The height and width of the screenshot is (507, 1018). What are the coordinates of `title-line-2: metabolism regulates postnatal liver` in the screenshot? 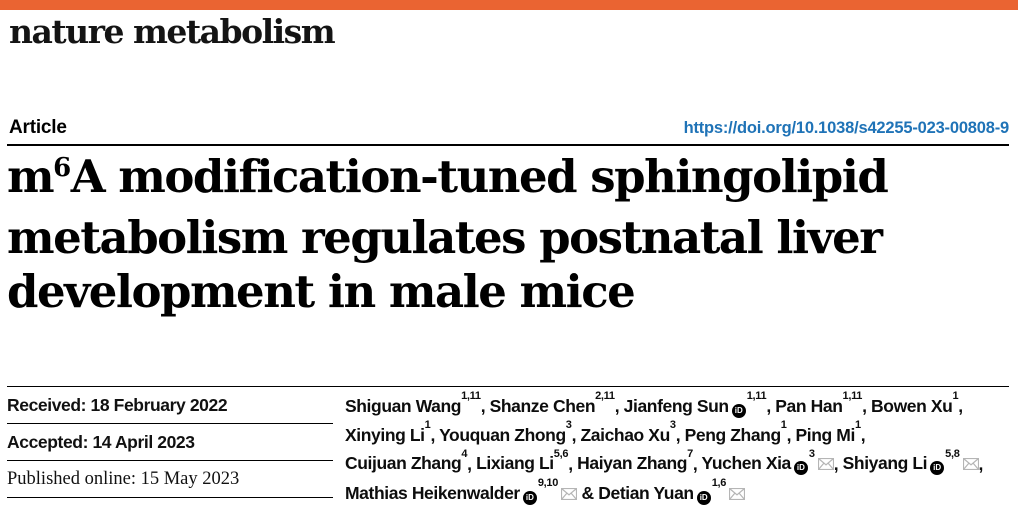 It's located at (445, 237).